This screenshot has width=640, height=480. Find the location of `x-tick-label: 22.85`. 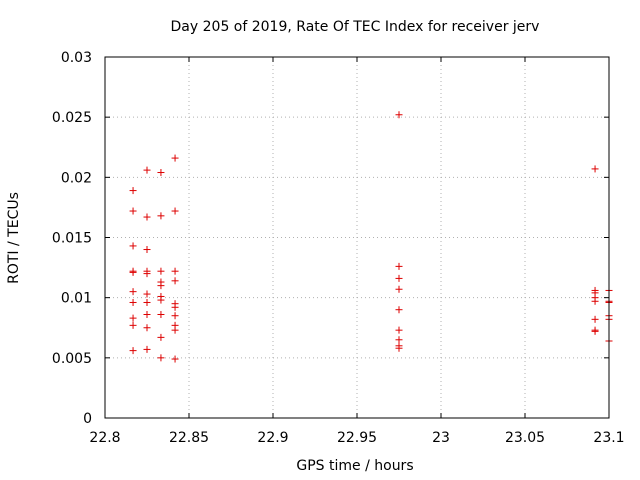

x-tick-label: 22.85 is located at coordinates (189, 438).